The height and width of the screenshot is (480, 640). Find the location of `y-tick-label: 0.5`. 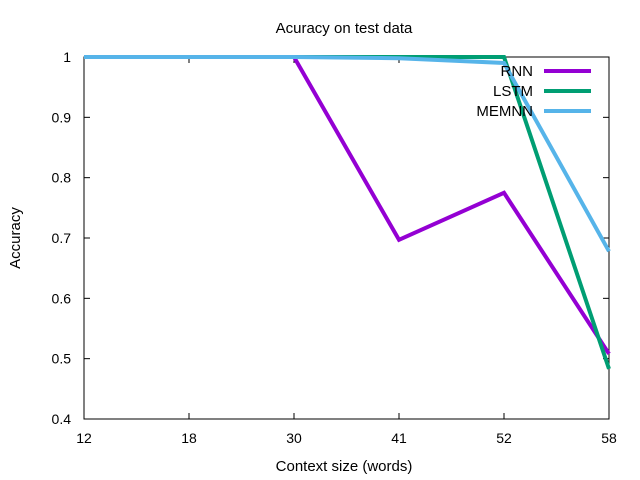

y-tick-label: 0.5 is located at coordinates (62, 359).